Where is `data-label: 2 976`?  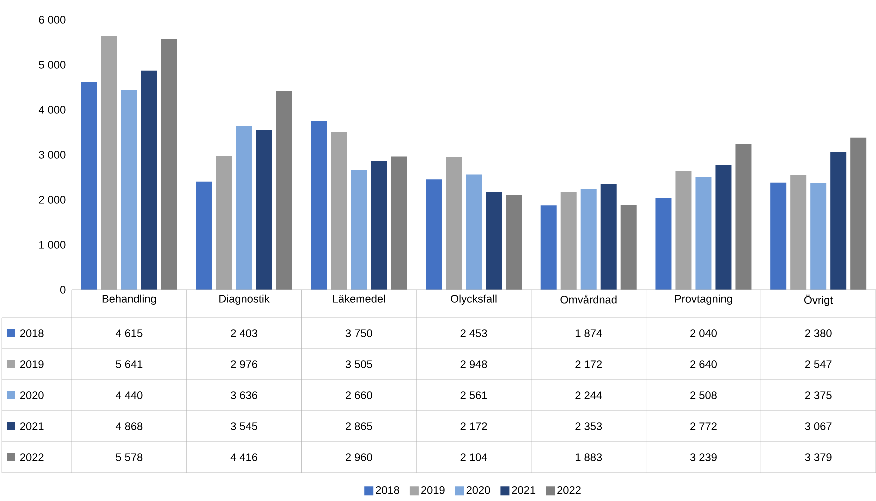 data-label: 2 976 is located at coordinates (244, 364).